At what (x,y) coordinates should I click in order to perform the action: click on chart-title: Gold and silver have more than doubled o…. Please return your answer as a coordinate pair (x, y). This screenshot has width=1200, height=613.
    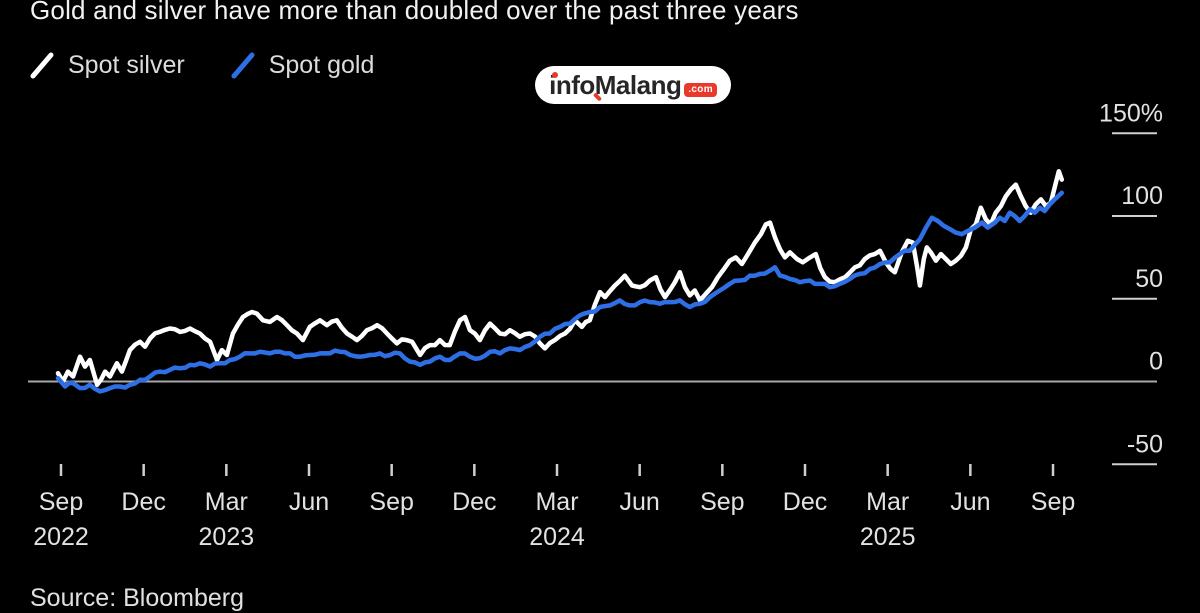
    Looking at the image, I should click on (414, 12).